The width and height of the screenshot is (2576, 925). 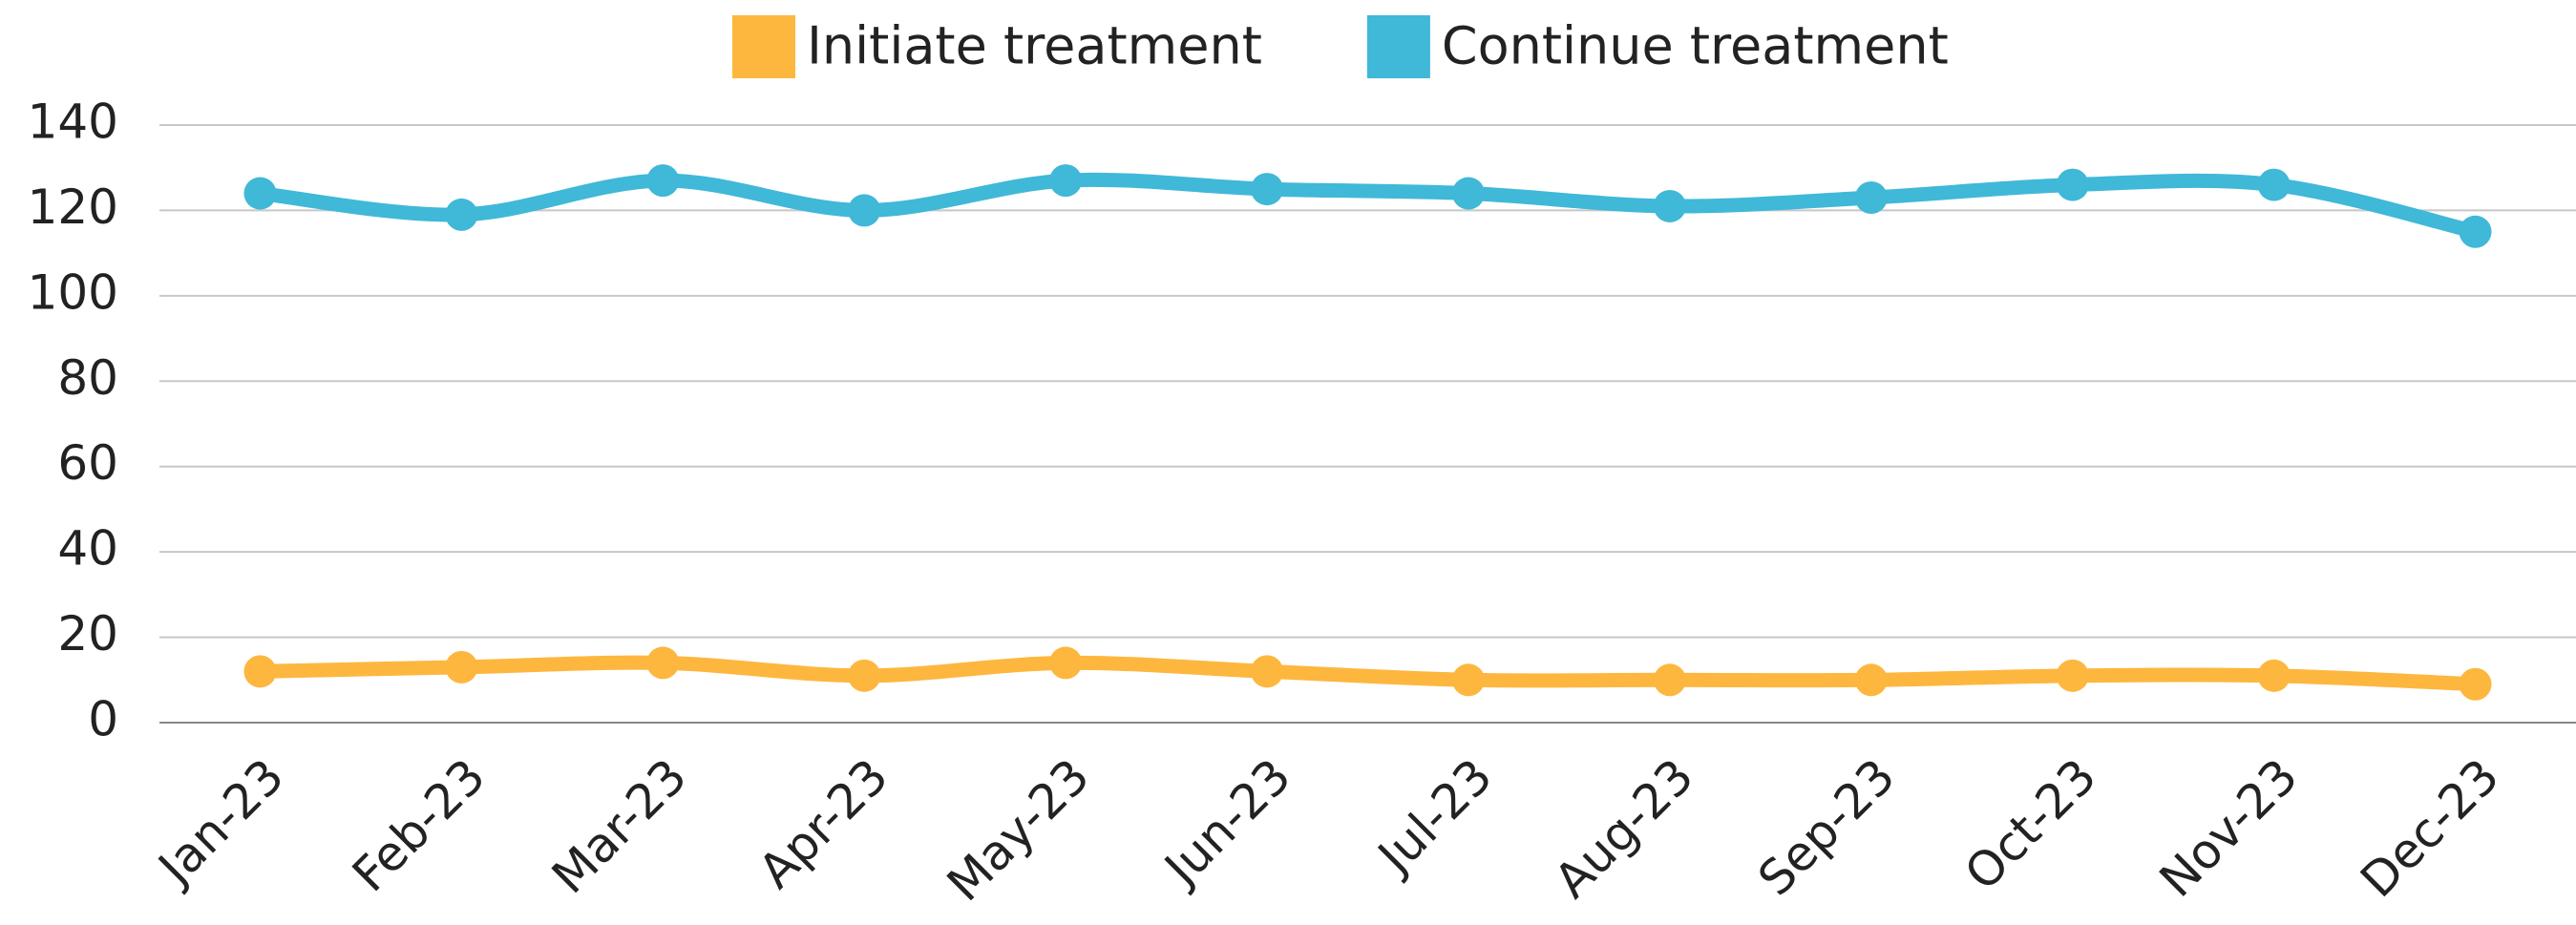 What do you see at coordinates (103, 719) in the screenshot?
I see `y-tick-label: 0` at bounding box center [103, 719].